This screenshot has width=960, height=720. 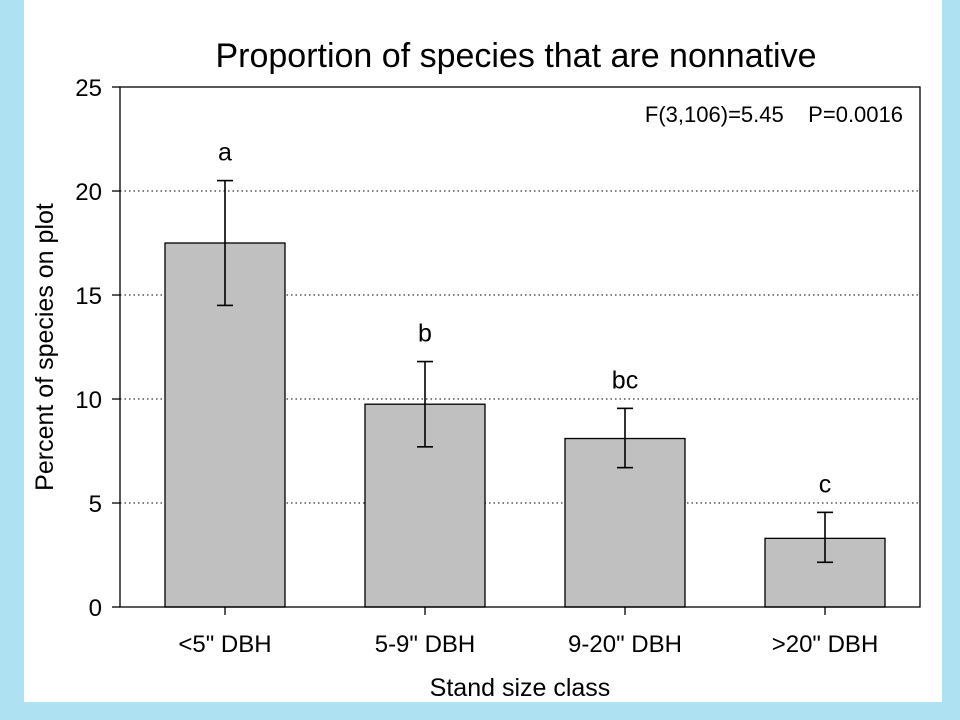 What do you see at coordinates (88, 88) in the screenshot?
I see `y-tick-label: 25` at bounding box center [88, 88].